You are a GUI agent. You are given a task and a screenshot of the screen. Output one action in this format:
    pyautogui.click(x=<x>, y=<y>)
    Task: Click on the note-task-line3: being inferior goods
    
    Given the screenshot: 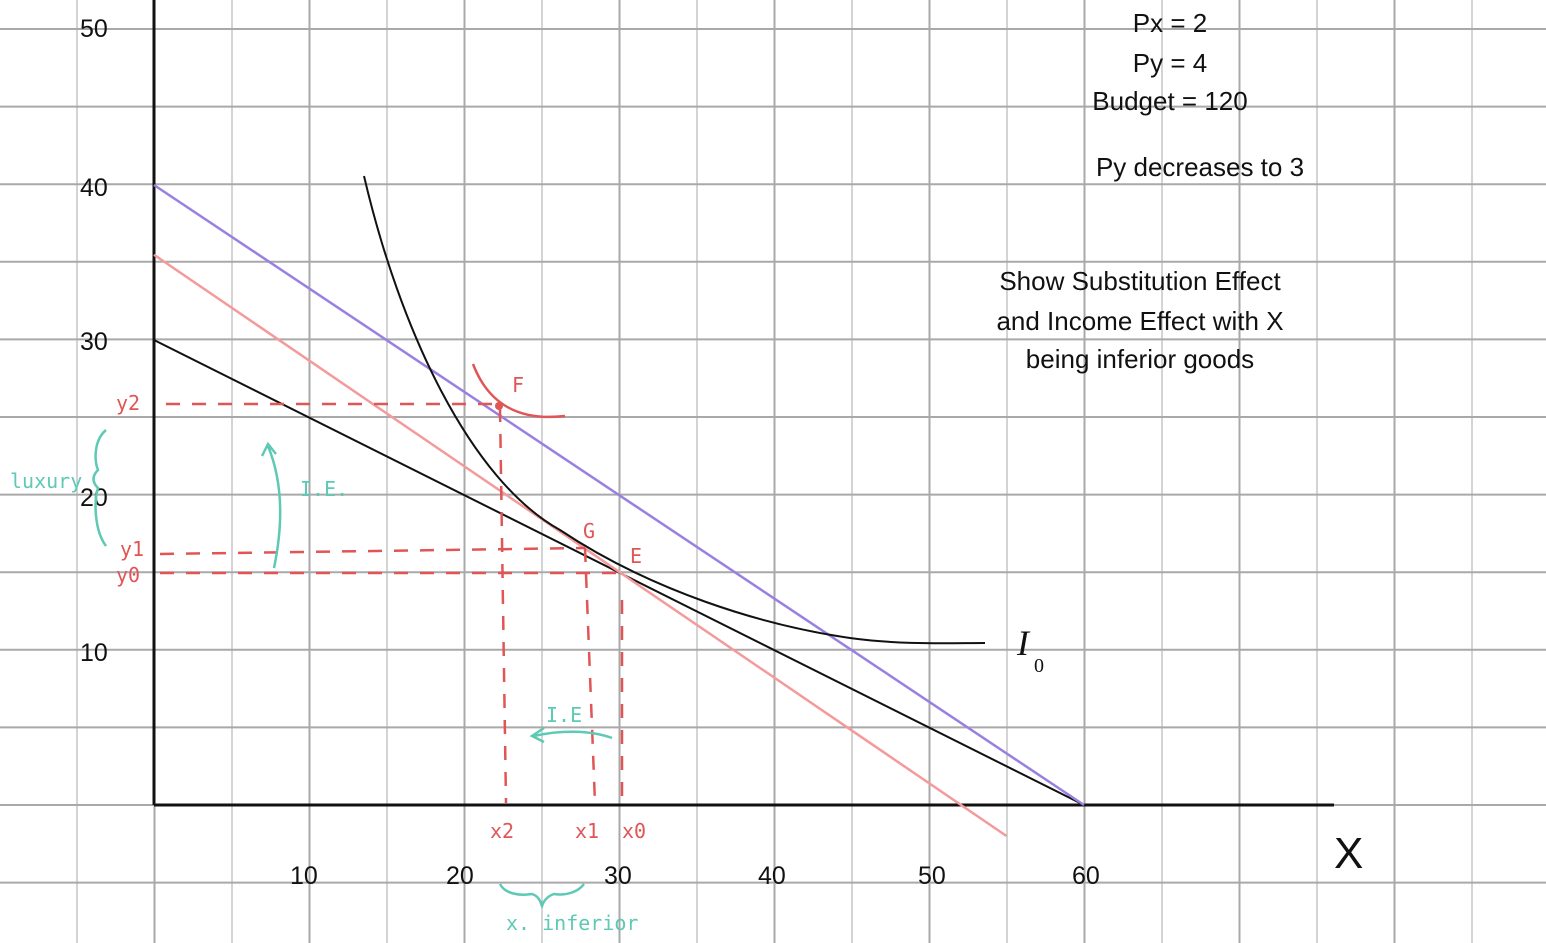 What is the action you would take?
    pyautogui.click(x=1140, y=359)
    